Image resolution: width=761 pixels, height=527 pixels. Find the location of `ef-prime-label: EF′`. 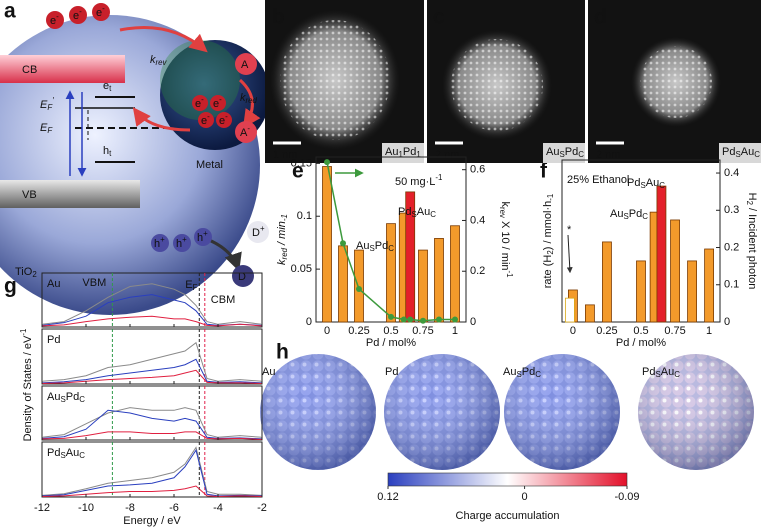

ef-prime-label: EF′ is located at coordinates (47, 104).